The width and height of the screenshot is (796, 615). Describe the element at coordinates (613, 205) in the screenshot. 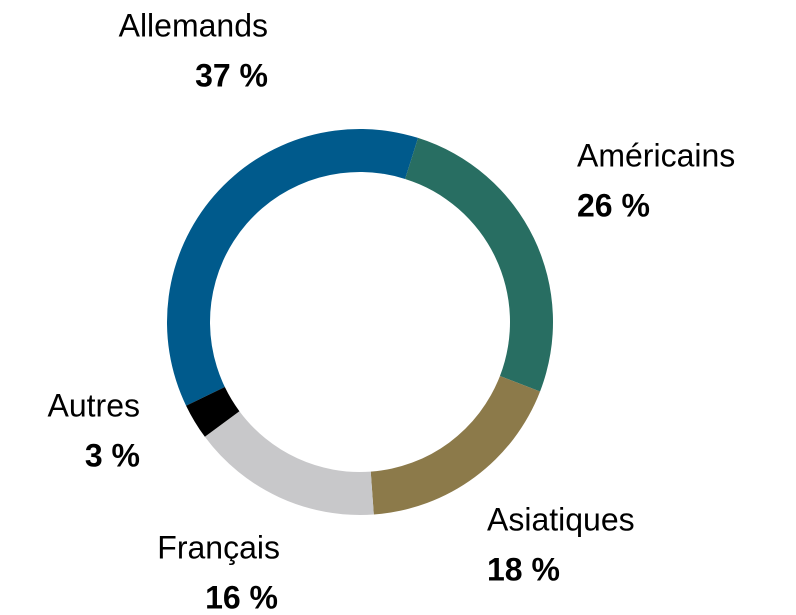

I see `slice-value-label: 26 %` at that location.